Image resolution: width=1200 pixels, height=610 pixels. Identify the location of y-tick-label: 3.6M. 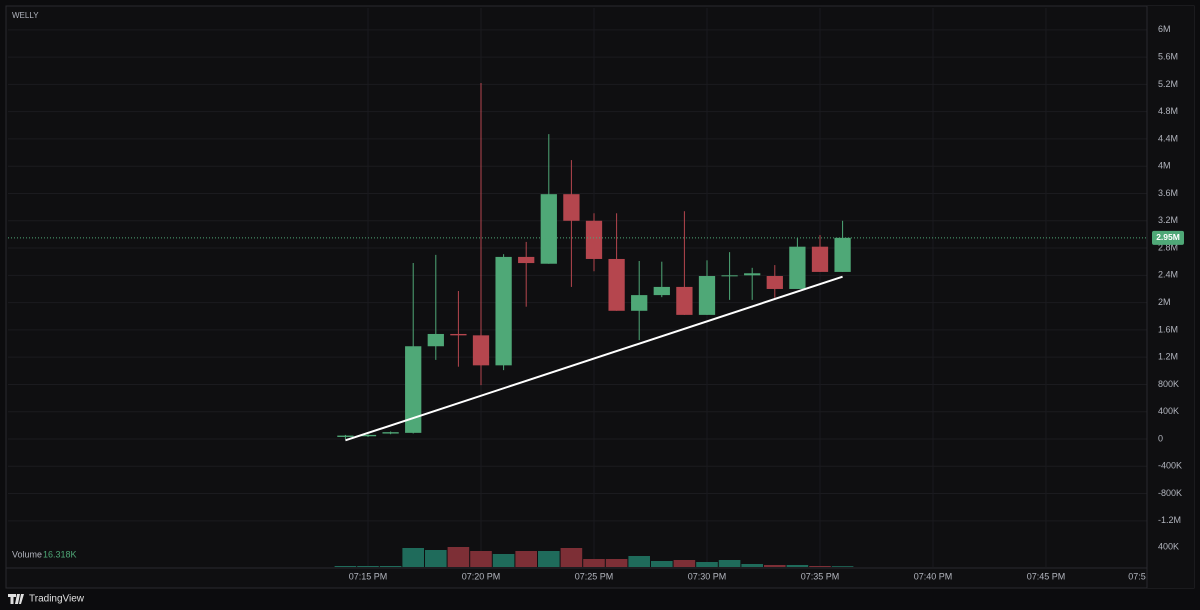
(1168, 193).